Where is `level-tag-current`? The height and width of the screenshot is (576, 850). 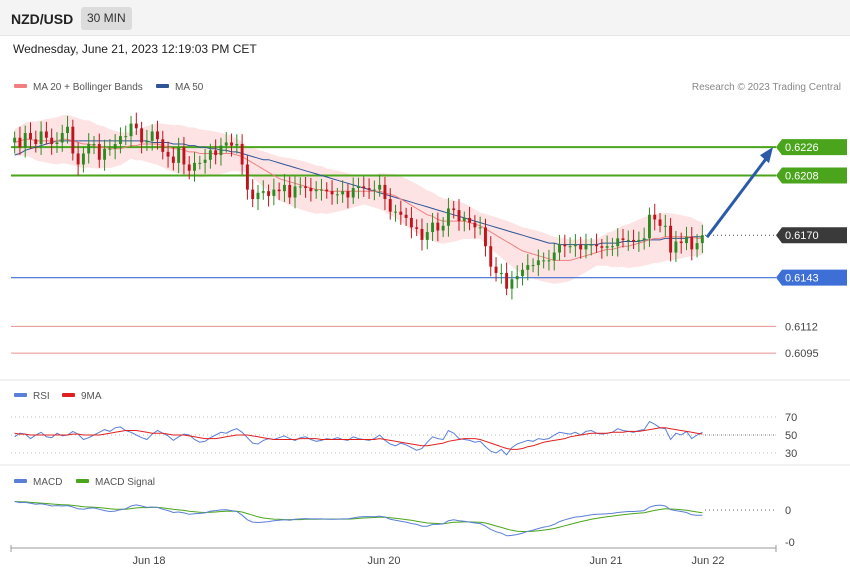
level-tag-current is located at coordinates (811, 235).